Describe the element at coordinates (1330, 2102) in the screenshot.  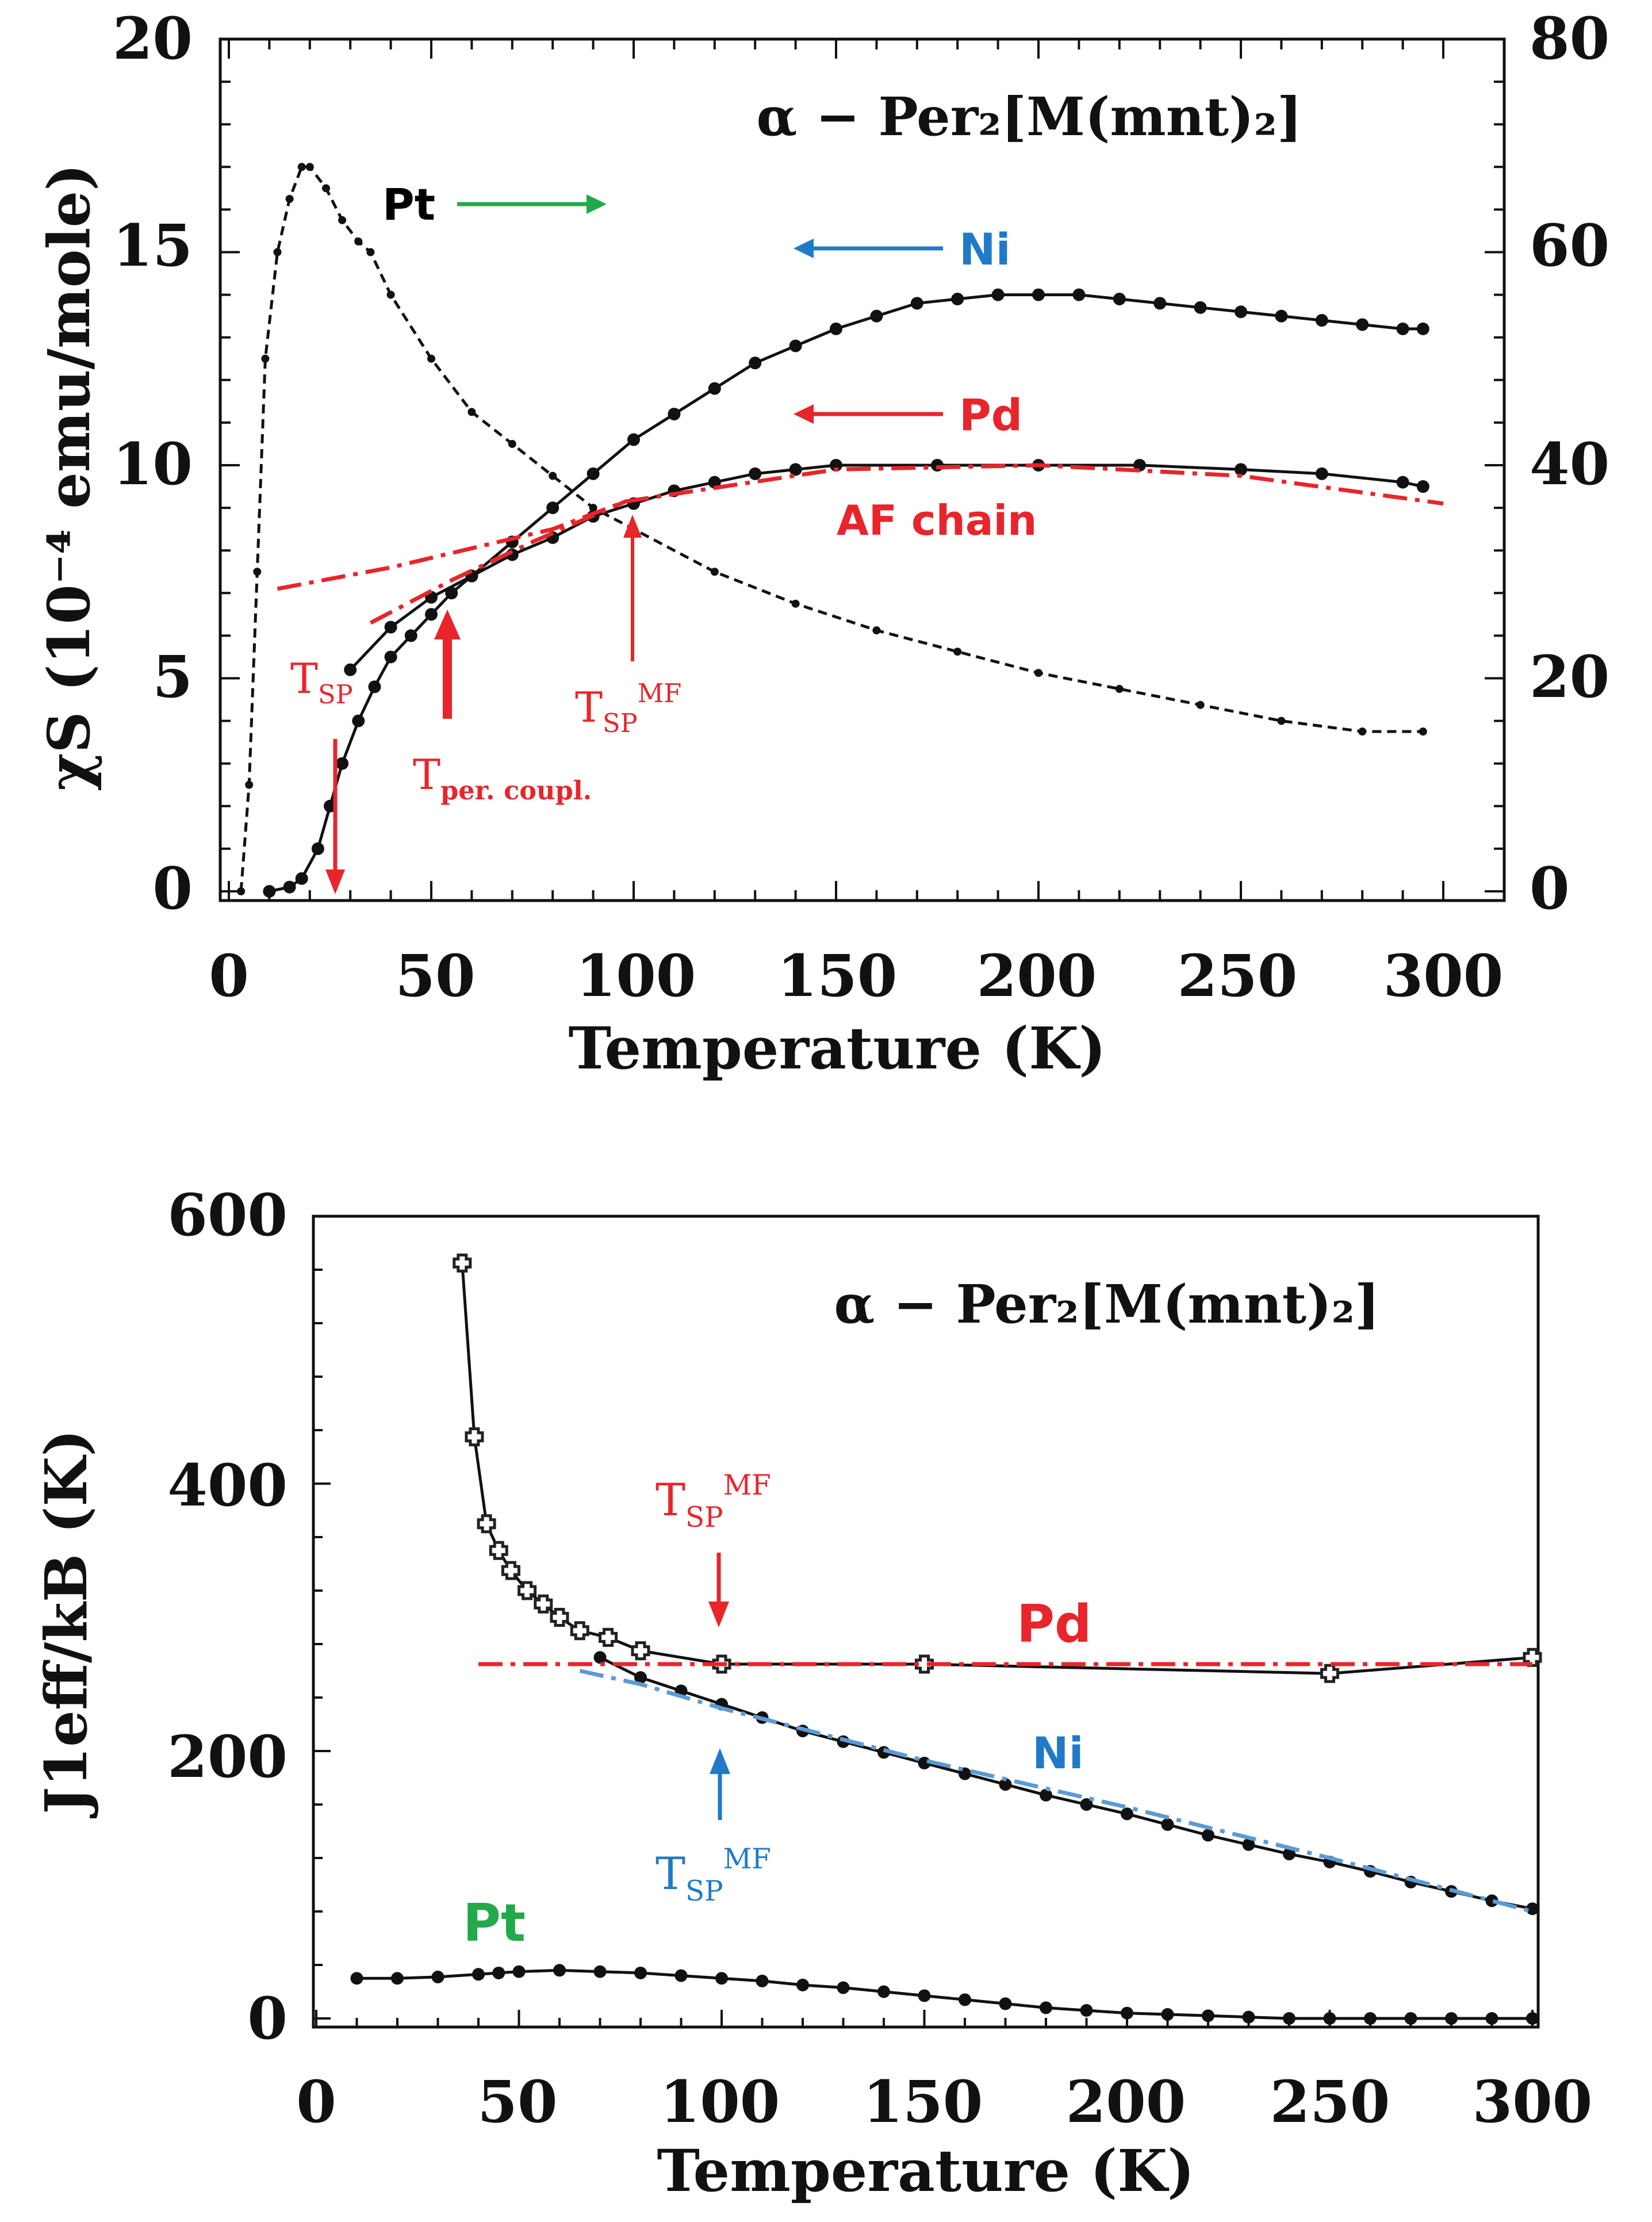
I see `x-tick-label: 250` at that location.